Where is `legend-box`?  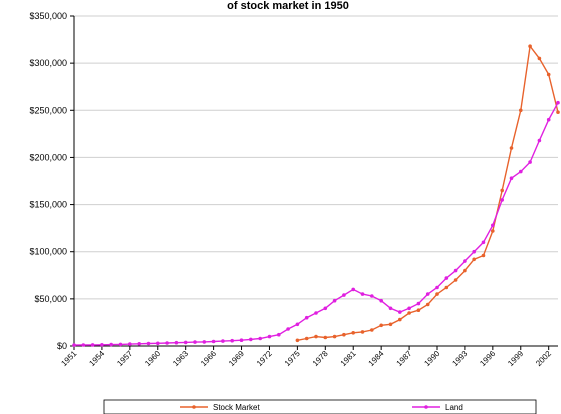 legend-box is located at coordinates (320, 406).